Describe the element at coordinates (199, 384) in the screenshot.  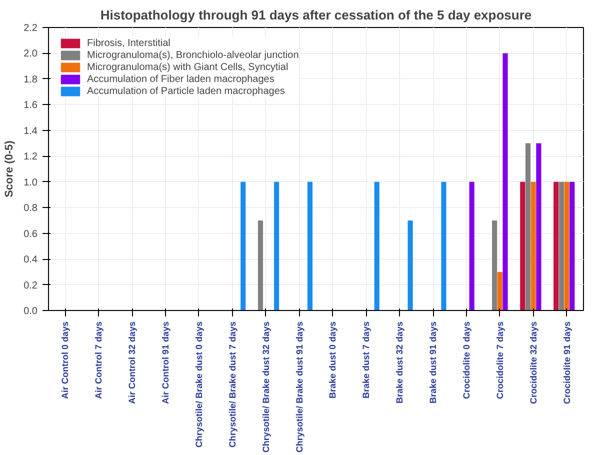
I see `x-tick-label: Chrysotile/ Brake dust 0 days` at that location.